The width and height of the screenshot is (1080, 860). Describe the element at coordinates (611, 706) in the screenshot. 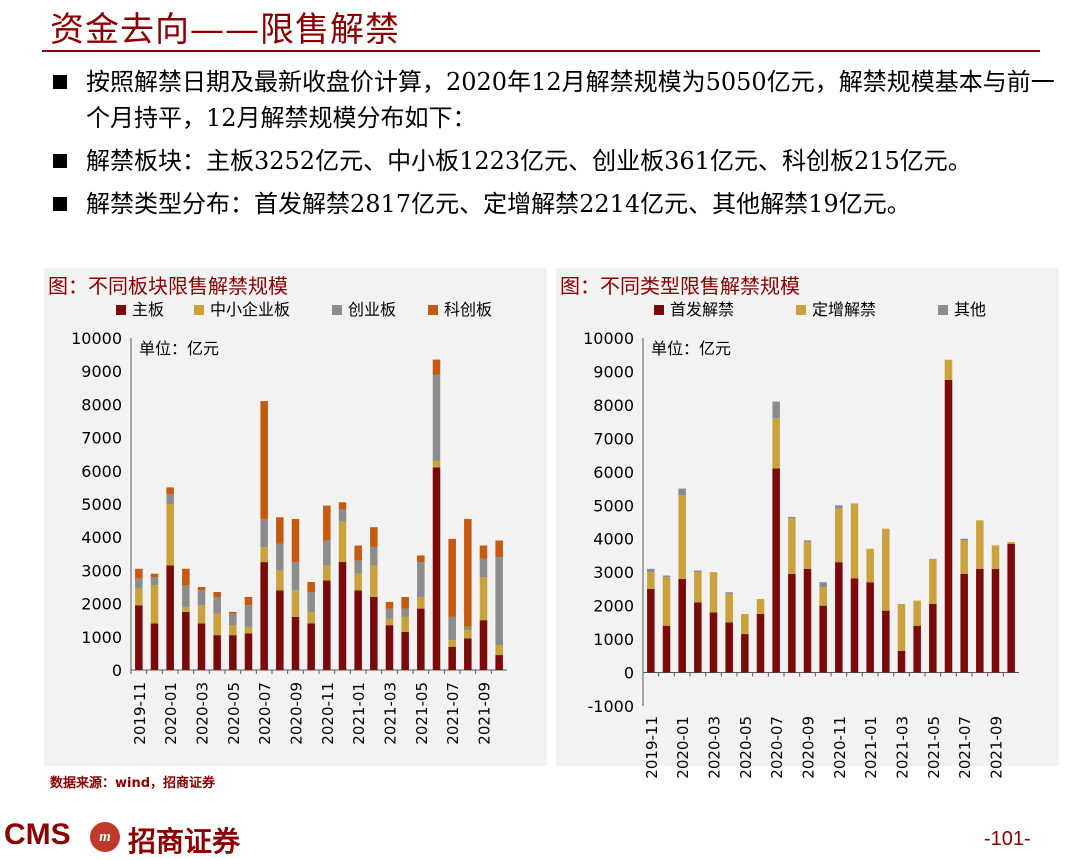

I see `y-tick-label: -1000` at that location.